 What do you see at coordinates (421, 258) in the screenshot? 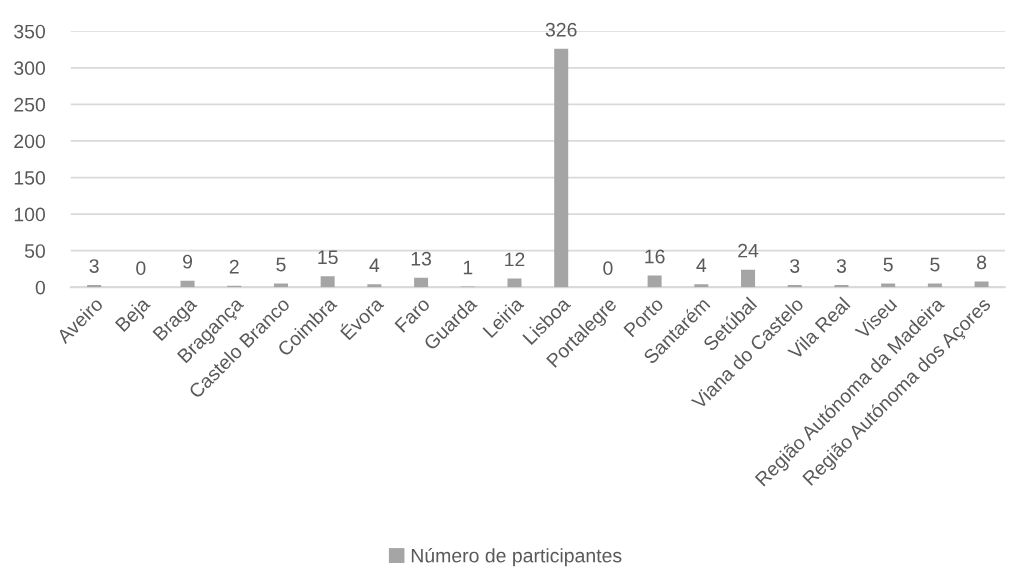
I see `data-label: 13` at bounding box center [421, 258].